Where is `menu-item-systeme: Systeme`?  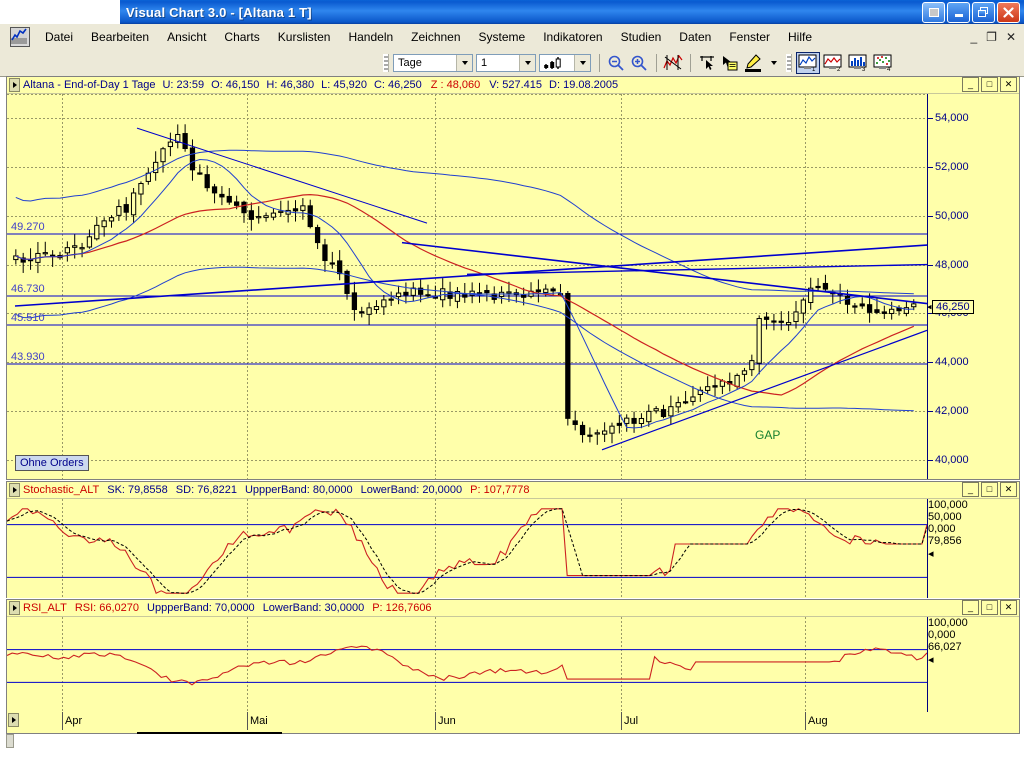 menu-item-systeme: Systeme is located at coordinates (502, 37).